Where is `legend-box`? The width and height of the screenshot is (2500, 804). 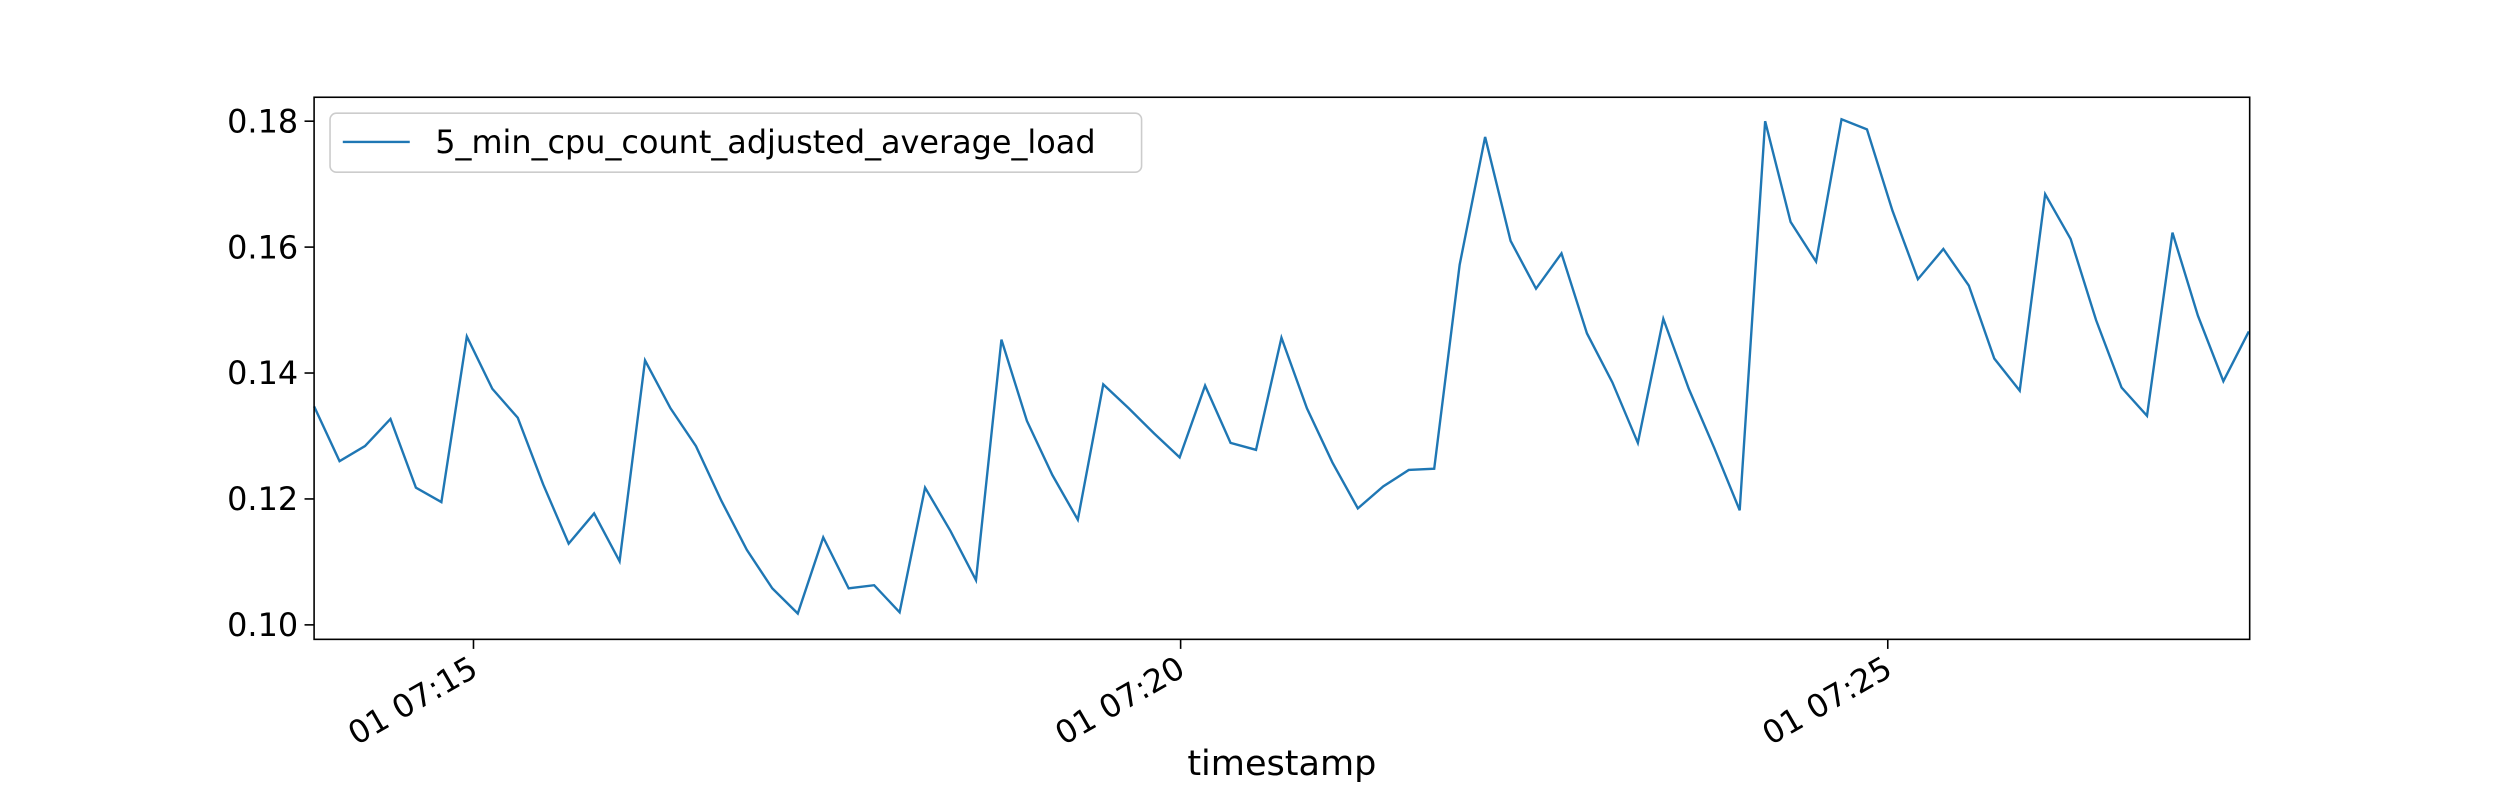 legend-box is located at coordinates (736, 142).